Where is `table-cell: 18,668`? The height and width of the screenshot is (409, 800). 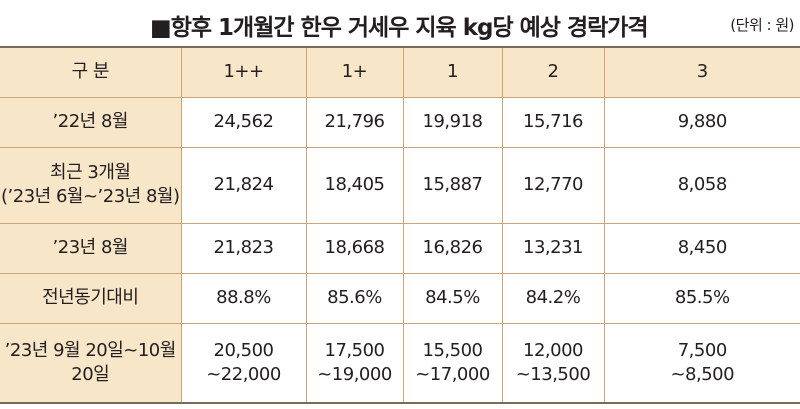 table-cell: 18,668 is located at coordinates (354, 248).